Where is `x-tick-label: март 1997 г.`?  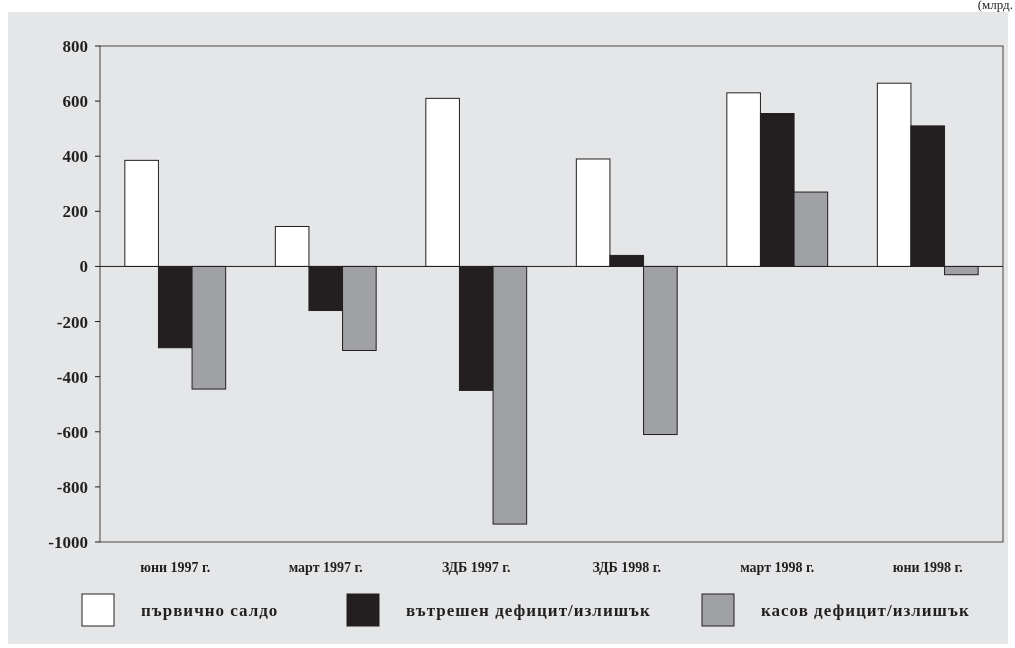 x-tick-label: март 1997 г. is located at coordinates (325, 567).